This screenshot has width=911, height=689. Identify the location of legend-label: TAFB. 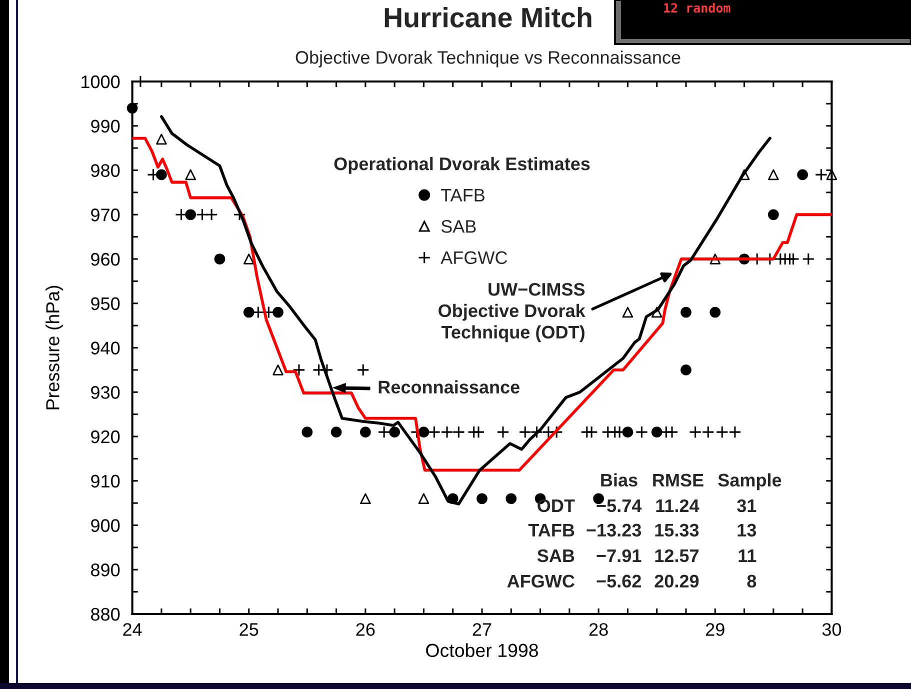
(462, 195).